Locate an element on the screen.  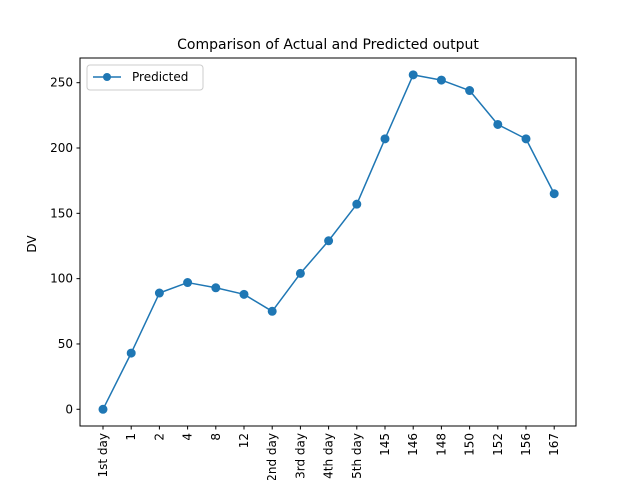
legend-label: Predicted is located at coordinates (160, 77).